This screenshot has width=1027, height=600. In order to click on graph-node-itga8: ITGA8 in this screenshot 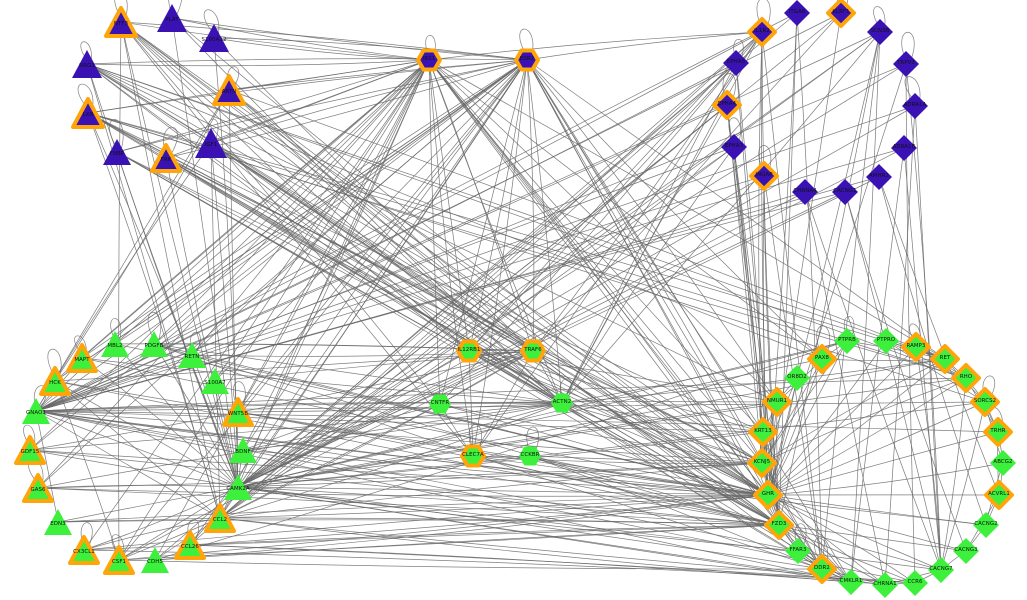, I will do `click(797, 15)`.